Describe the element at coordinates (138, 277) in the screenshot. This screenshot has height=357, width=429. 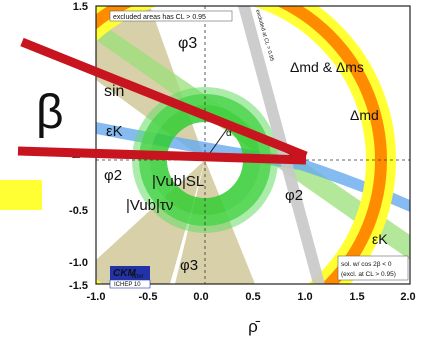
I see `logo-sub: fitter` at that location.